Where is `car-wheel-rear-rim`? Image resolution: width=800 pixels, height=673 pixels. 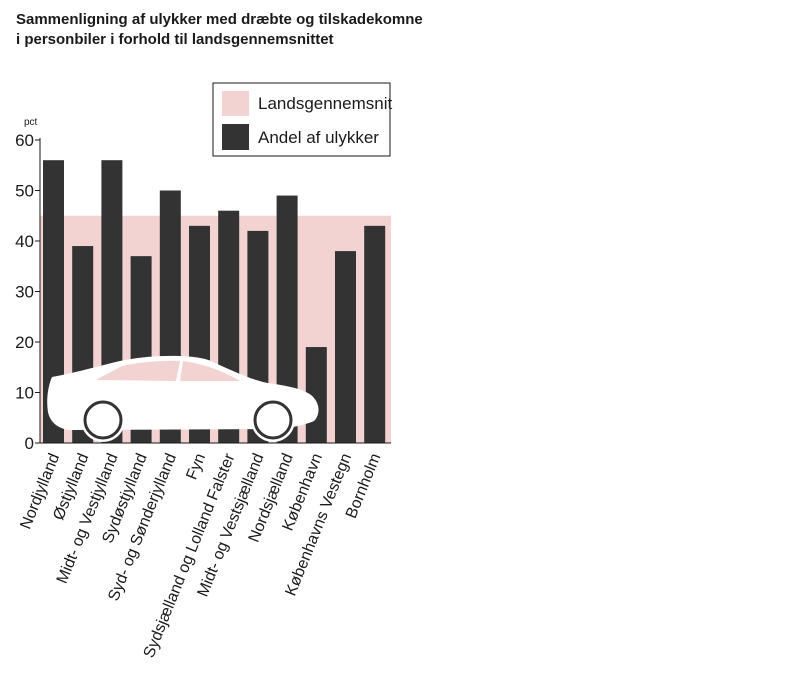 car-wheel-rear-rim is located at coordinates (273, 420).